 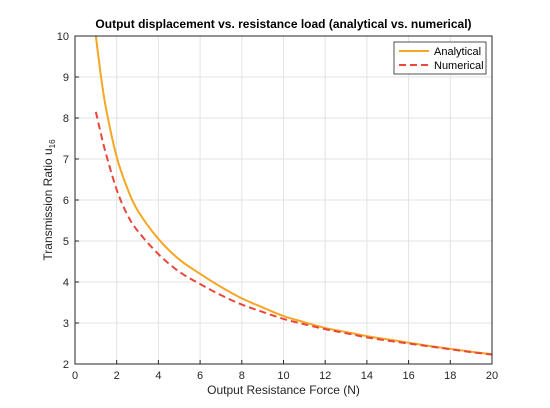 I want to click on y-axis-ticks: 2 3 4 5 6 7 8 9 10, so click(x=68, y=201).